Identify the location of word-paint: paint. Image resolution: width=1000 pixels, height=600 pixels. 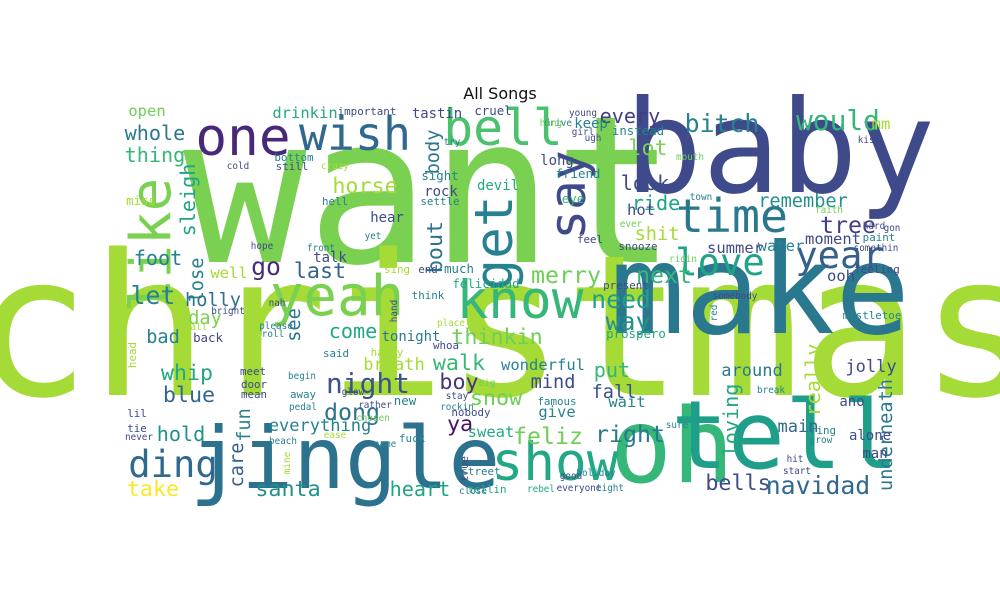
(879, 237).